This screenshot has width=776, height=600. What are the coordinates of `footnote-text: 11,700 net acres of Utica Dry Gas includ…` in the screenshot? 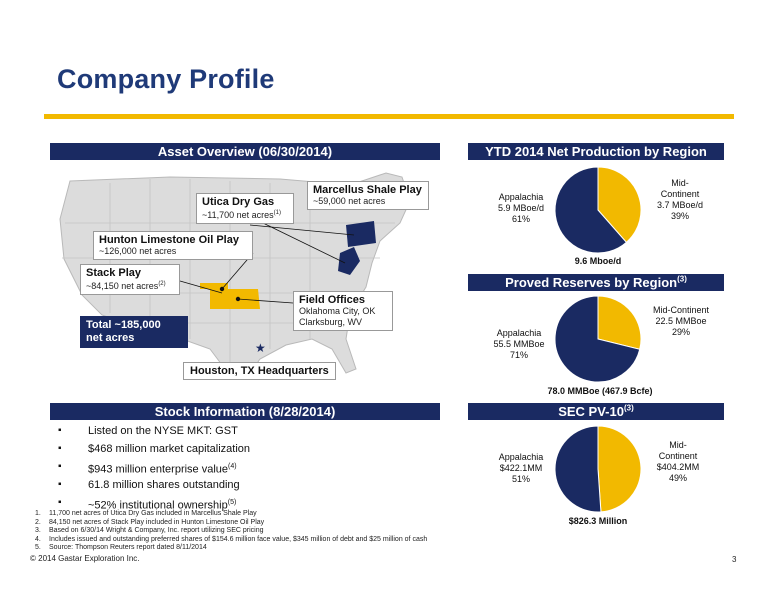 It's located at (153, 513).